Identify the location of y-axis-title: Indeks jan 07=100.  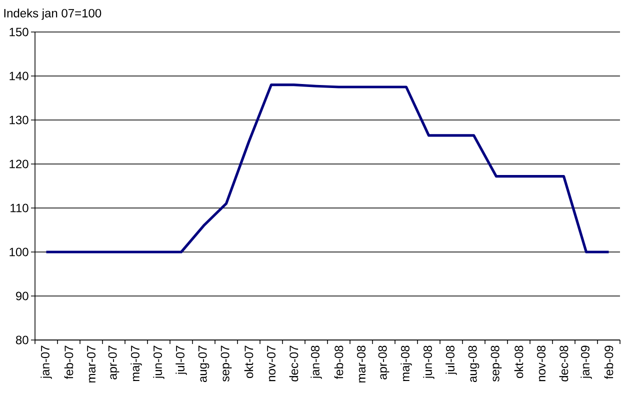
(53, 14).